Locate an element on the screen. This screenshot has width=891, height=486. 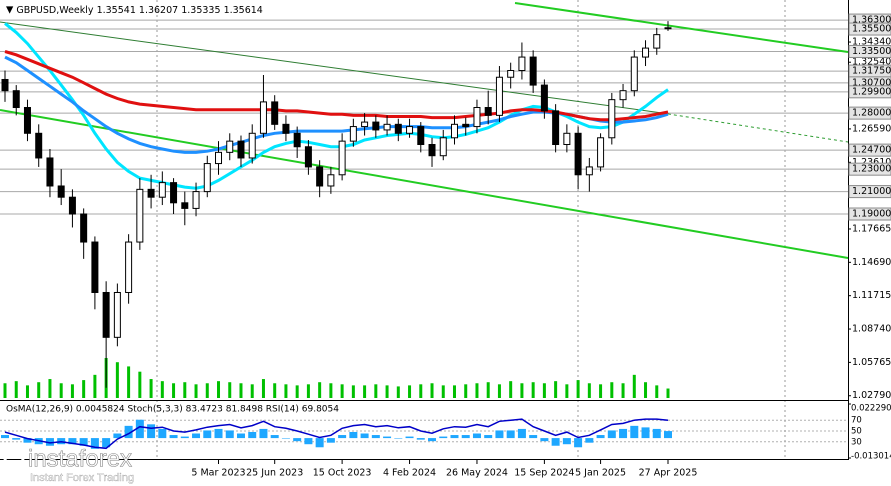
logo-mark is located at coordinates (14, 461).